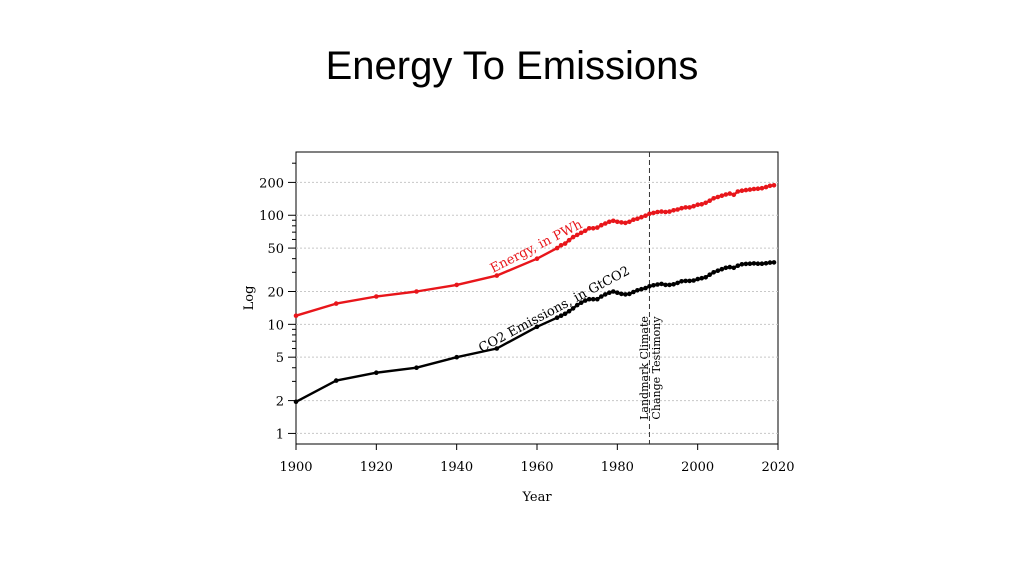 Image resolution: width=1024 pixels, height=576 pixels. What do you see at coordinates (271, 183) in the screenshot?
I see `y-tick-label-200: 200` at bounding box center [271, 183].